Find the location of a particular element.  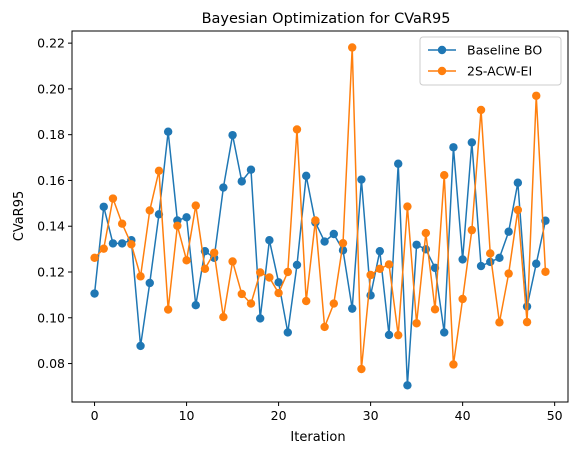

x-tick-label: 40 is located at coordinates (463, 415).